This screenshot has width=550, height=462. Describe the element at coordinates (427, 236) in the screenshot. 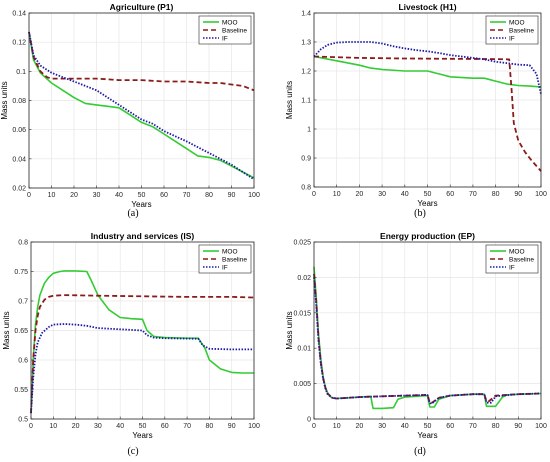

I see `chart-title: Energy production (EP)` at that location.